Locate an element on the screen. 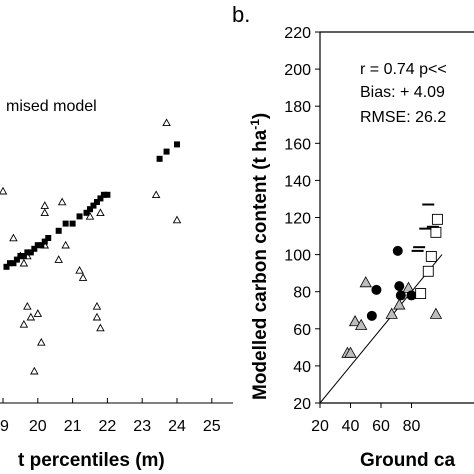  panel-b-y-ticks: 20 40 60 80 100 120 140 160 180 200 220 is located at coordinates (302, 219).